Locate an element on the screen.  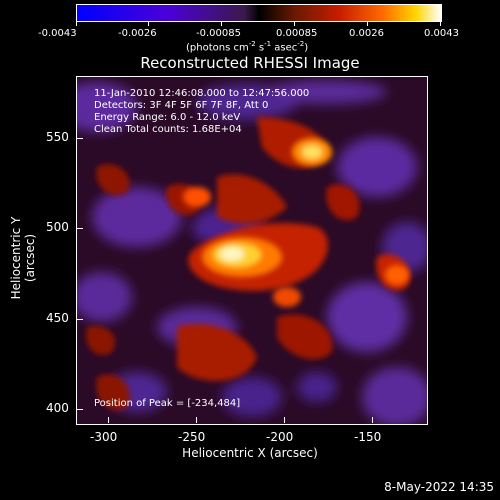
annotation-time: 11-Jan-2010 12:46:08.000 to 12:47:56.000 is located at coordinates (202, 93).